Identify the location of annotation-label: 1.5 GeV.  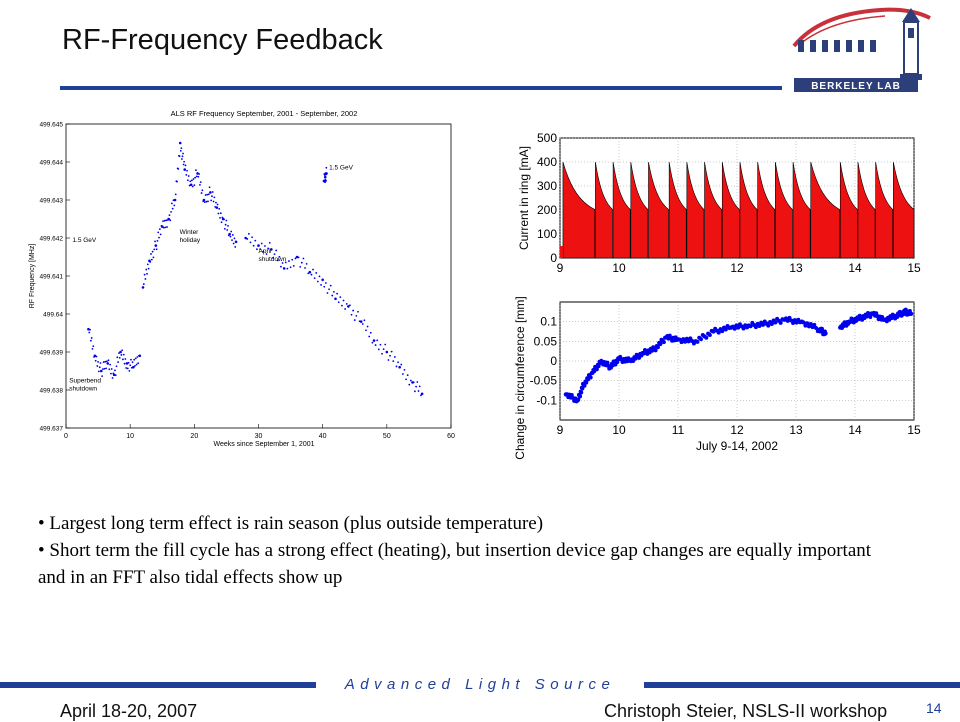
(341, 168).